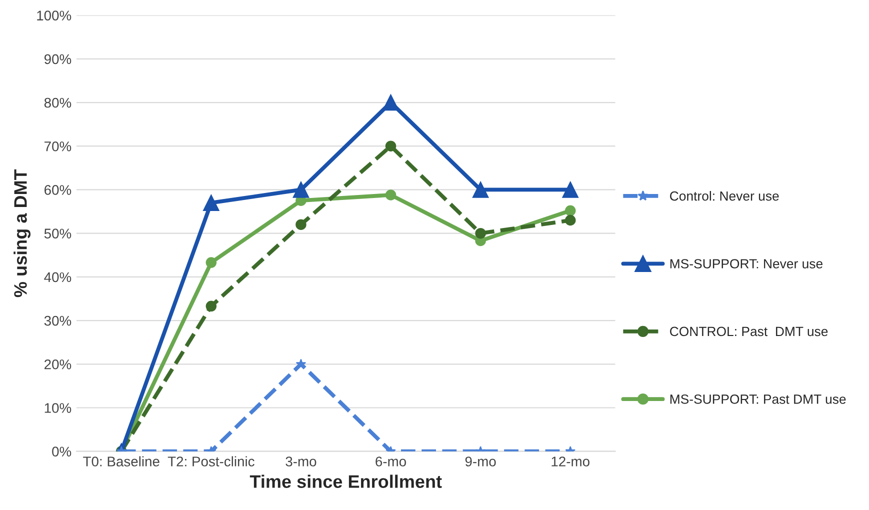 This screenshot has width=869, height=510. Describe the element at coordinates (58, 103) in the screenshot. I see `y-tick-label: 80%` at that location.